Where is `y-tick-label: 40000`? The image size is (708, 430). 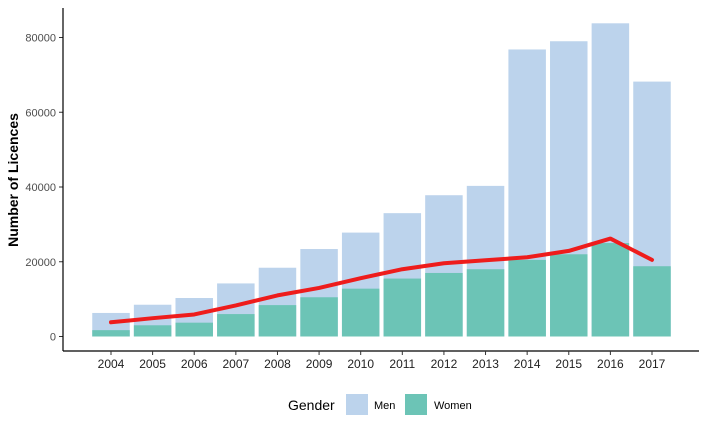 y-tick-label: 40000 is located at coordinates (40, 188).